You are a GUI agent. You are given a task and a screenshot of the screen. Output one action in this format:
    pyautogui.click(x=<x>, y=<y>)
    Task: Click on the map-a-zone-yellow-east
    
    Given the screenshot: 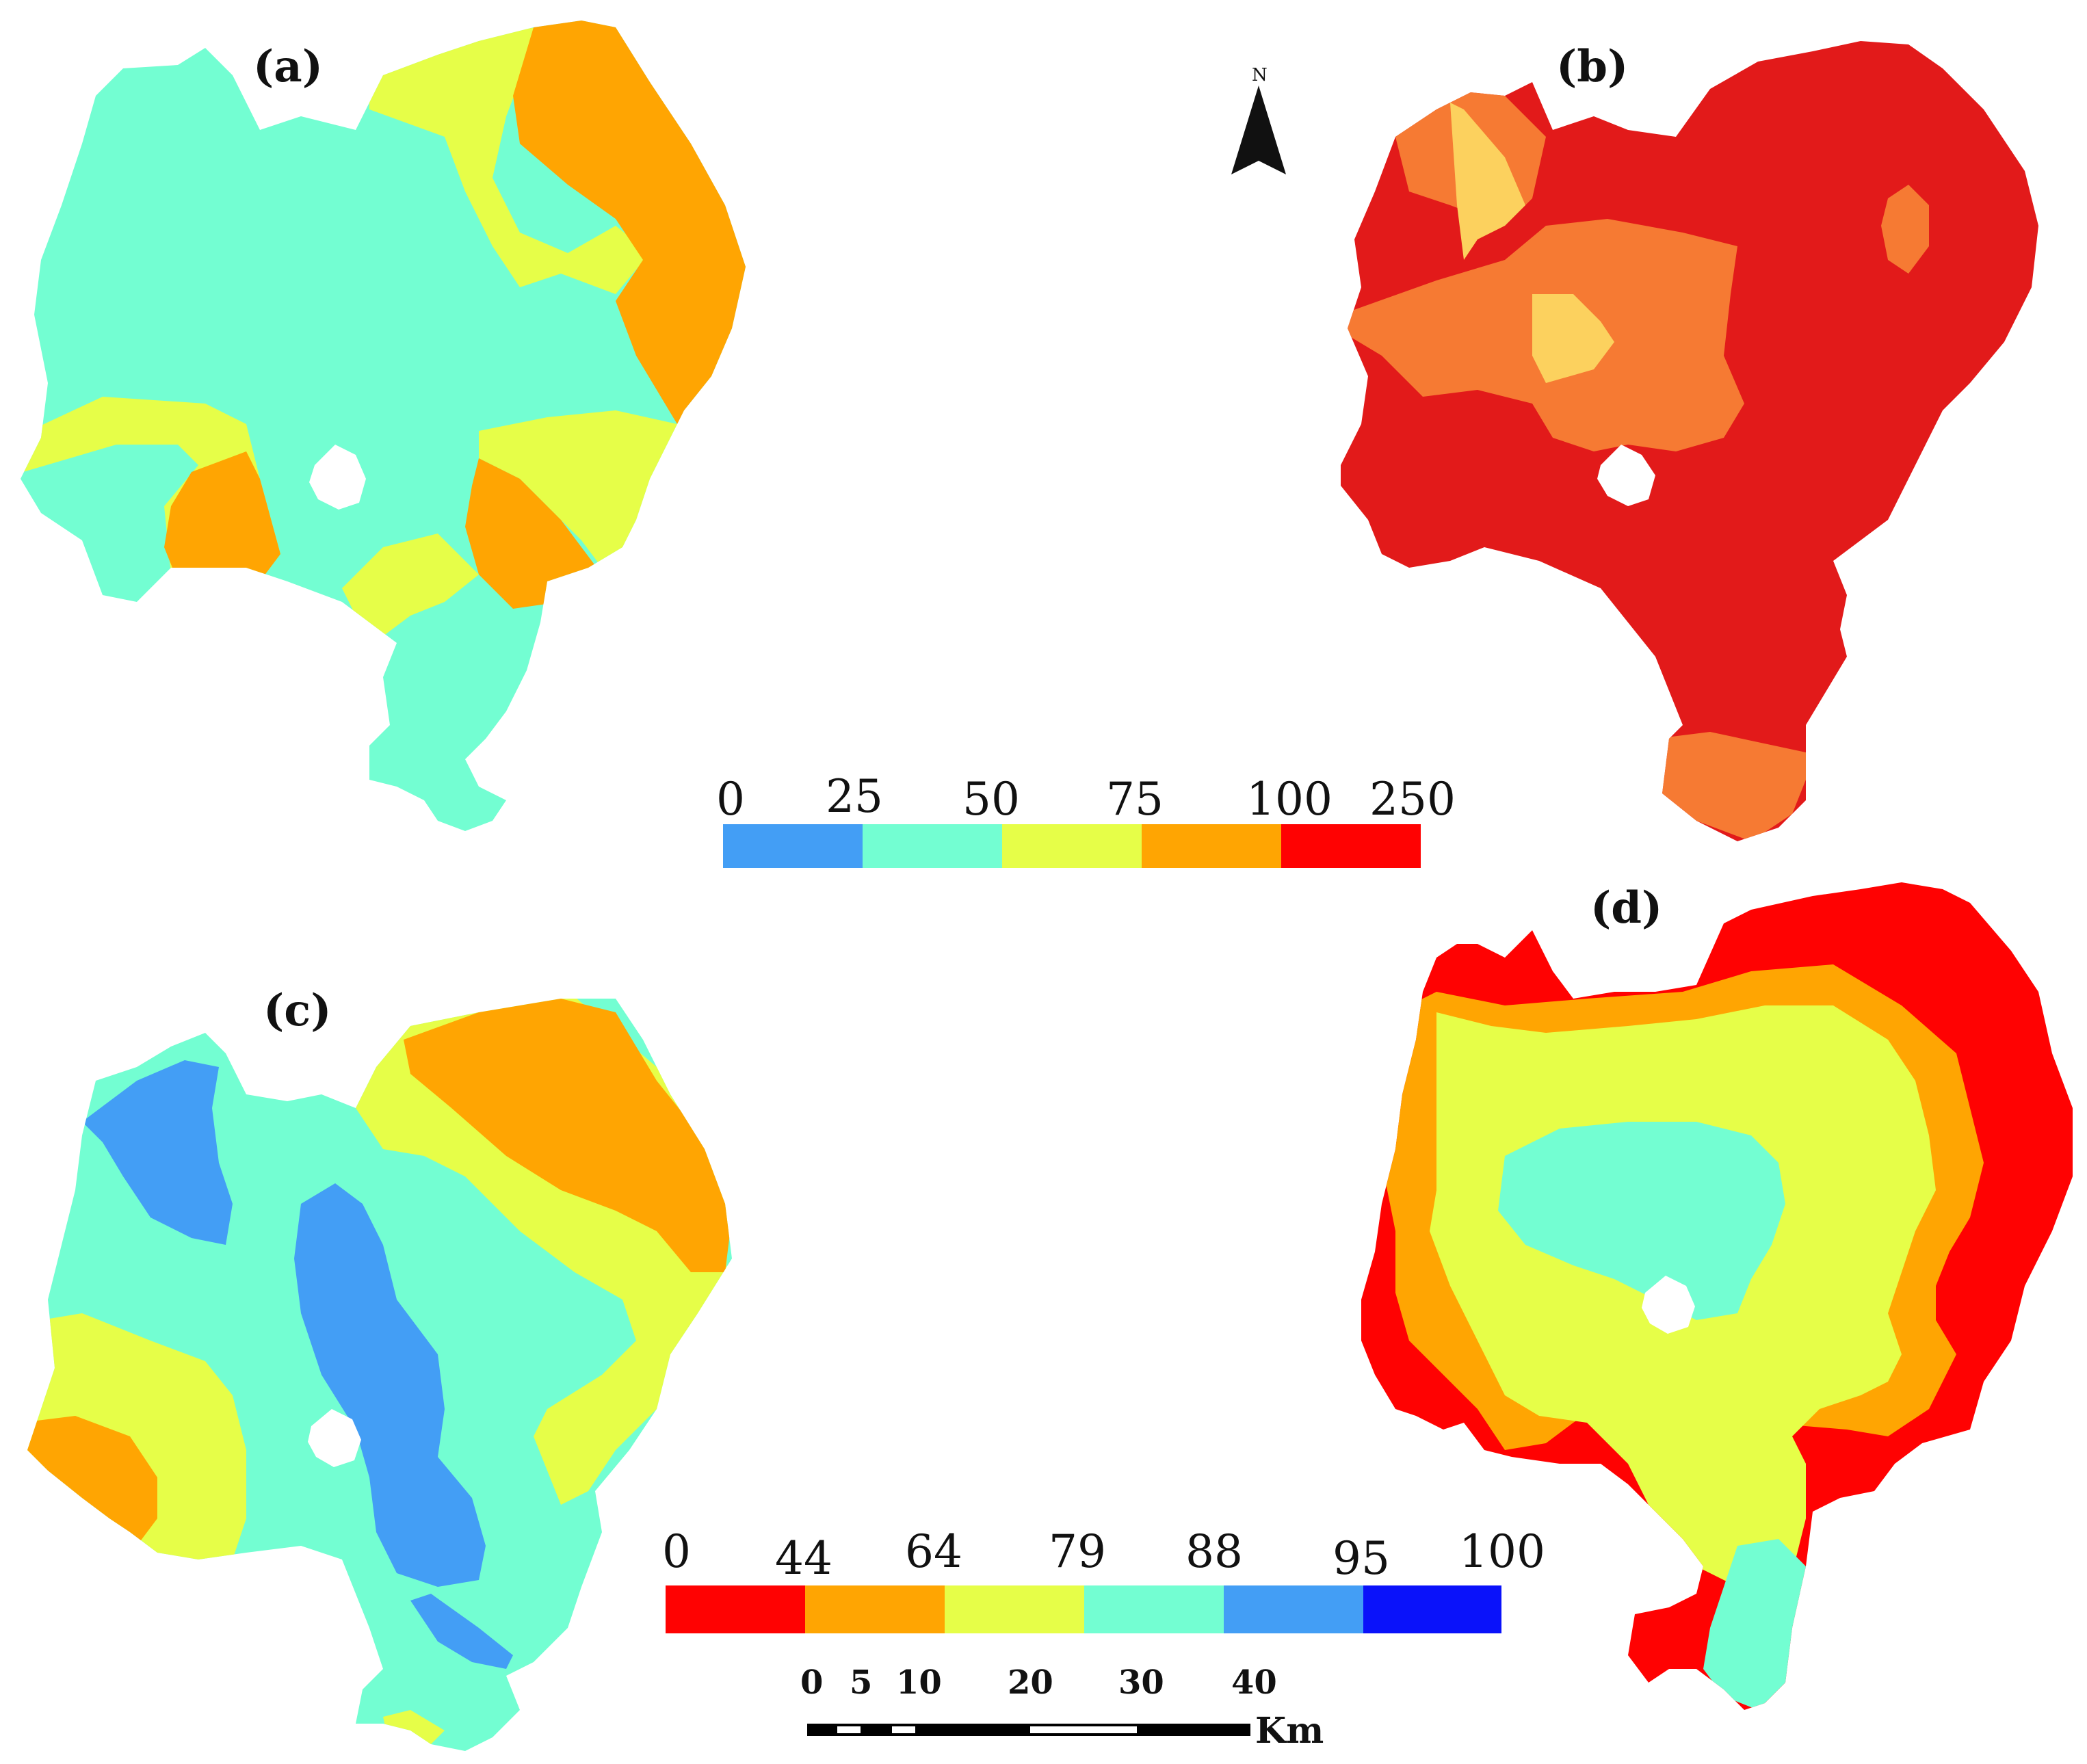 What is the action you would take?
    pyautogui.click(x=578, y=489)
    